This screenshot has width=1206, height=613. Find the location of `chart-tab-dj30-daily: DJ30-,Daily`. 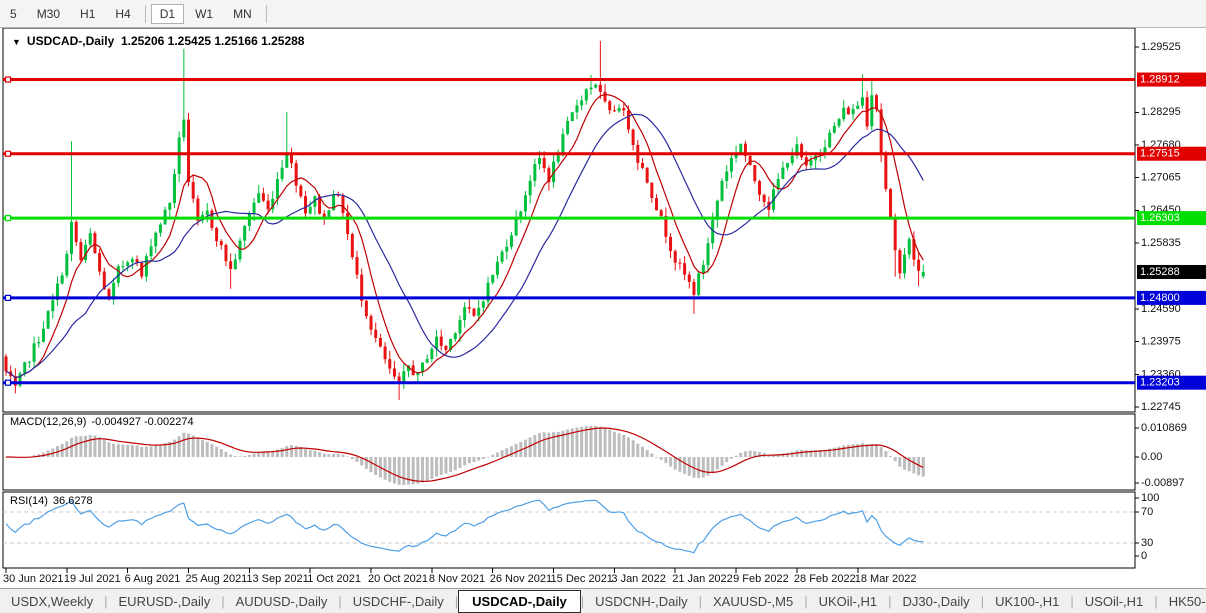

chart-tab-dj30-daily: DJ30-,Daily is located at coordinates (936, 601).